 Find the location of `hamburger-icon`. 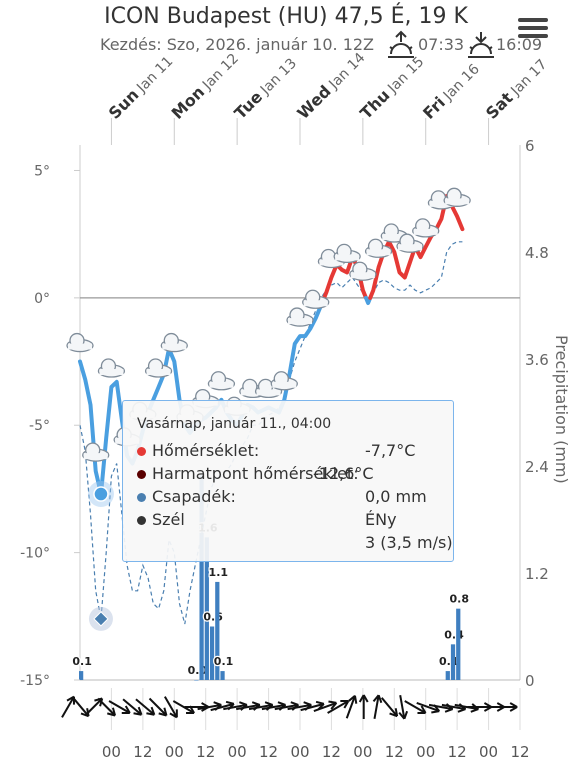

hamburger-icon is located at coordinates (533, 31).